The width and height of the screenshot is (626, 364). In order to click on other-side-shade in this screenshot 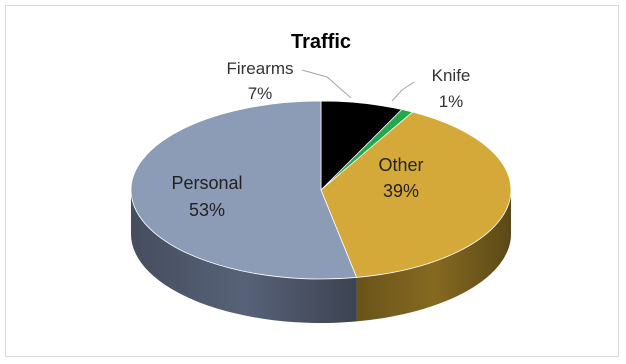, I will do `click(434, 256)`.